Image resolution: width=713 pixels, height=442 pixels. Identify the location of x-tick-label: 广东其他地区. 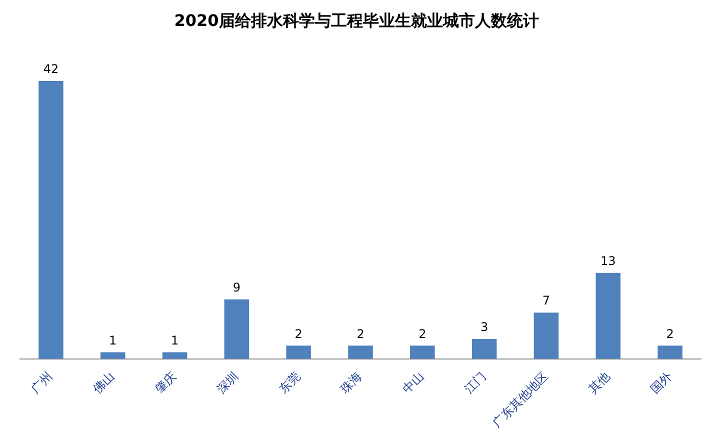
(520, 399).